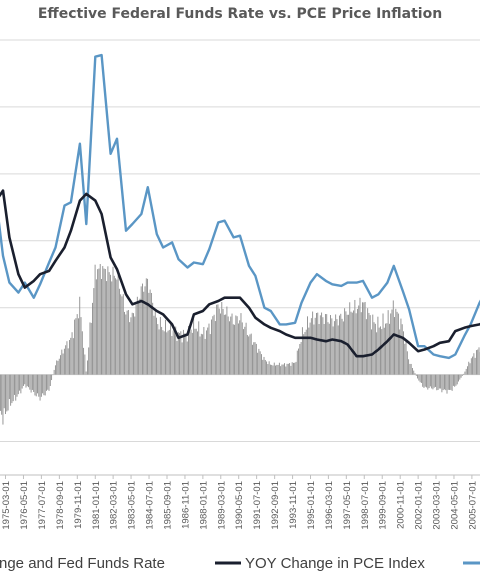  Describe the element at coordinates (60, 505) in the screenshot. I see `x-tick-label: 1978-09-01` at that location.